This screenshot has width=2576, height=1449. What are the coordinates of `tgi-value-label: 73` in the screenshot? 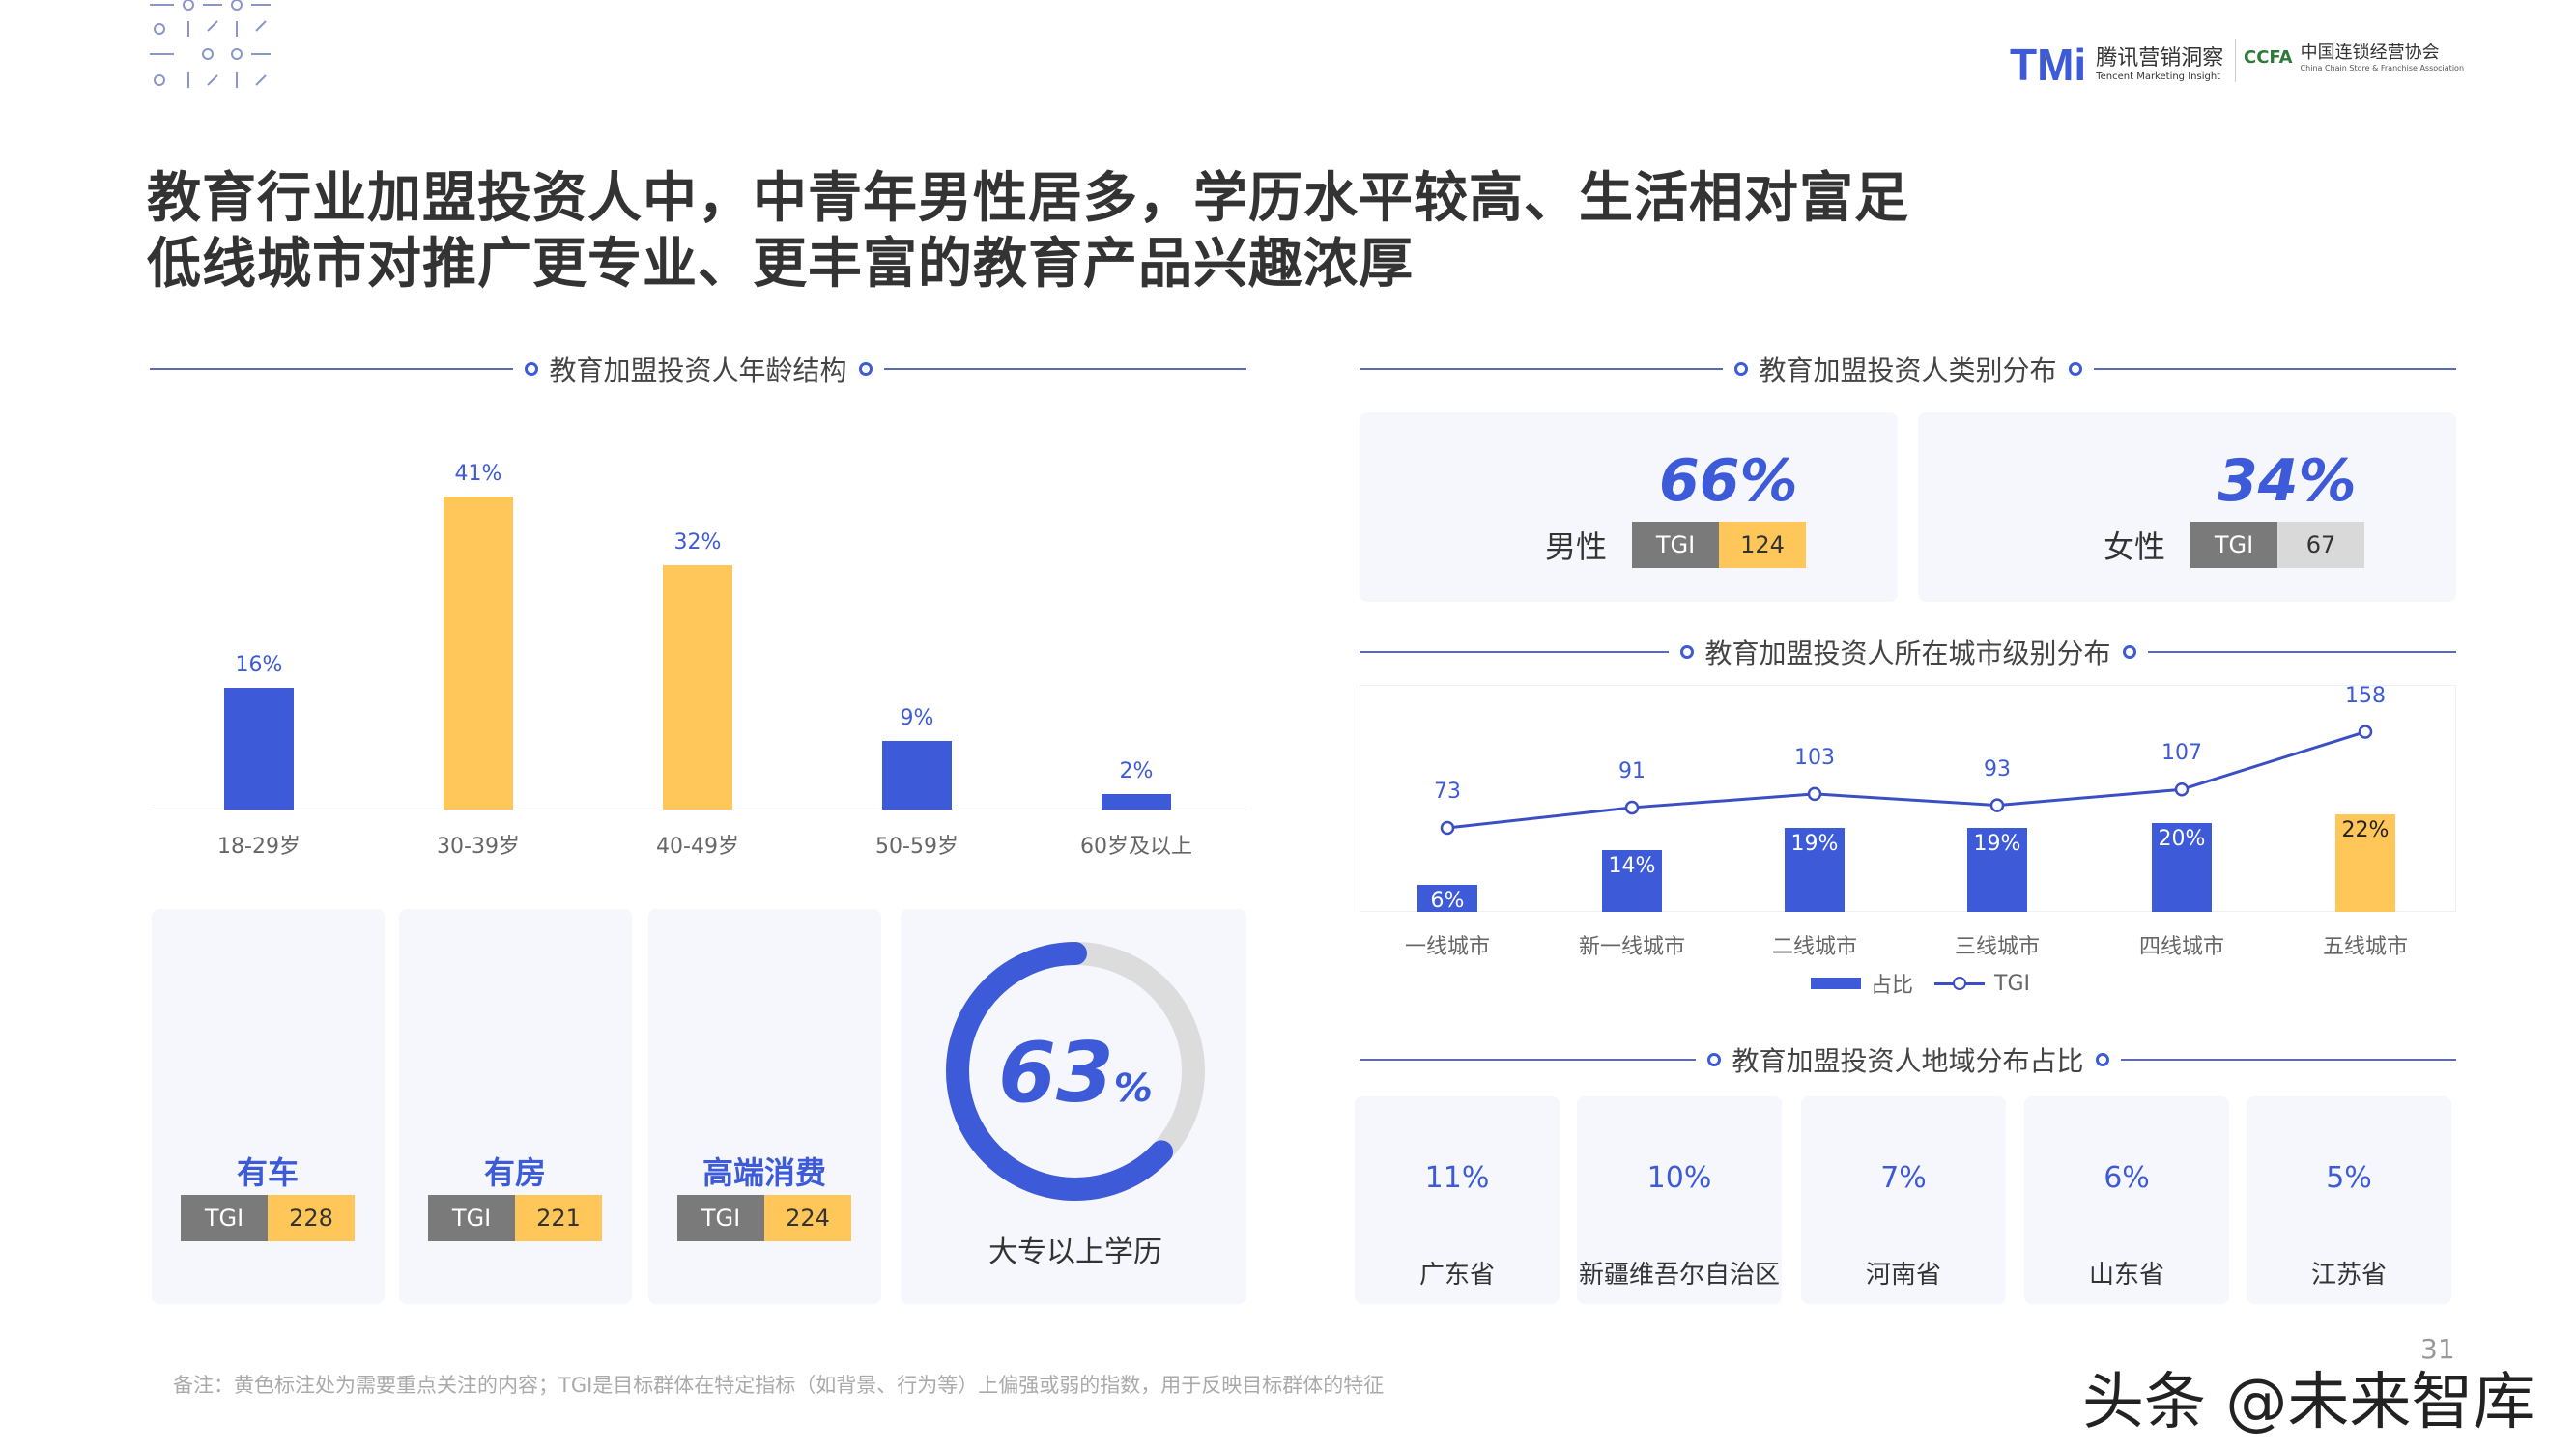 It's located at (1448, 792).